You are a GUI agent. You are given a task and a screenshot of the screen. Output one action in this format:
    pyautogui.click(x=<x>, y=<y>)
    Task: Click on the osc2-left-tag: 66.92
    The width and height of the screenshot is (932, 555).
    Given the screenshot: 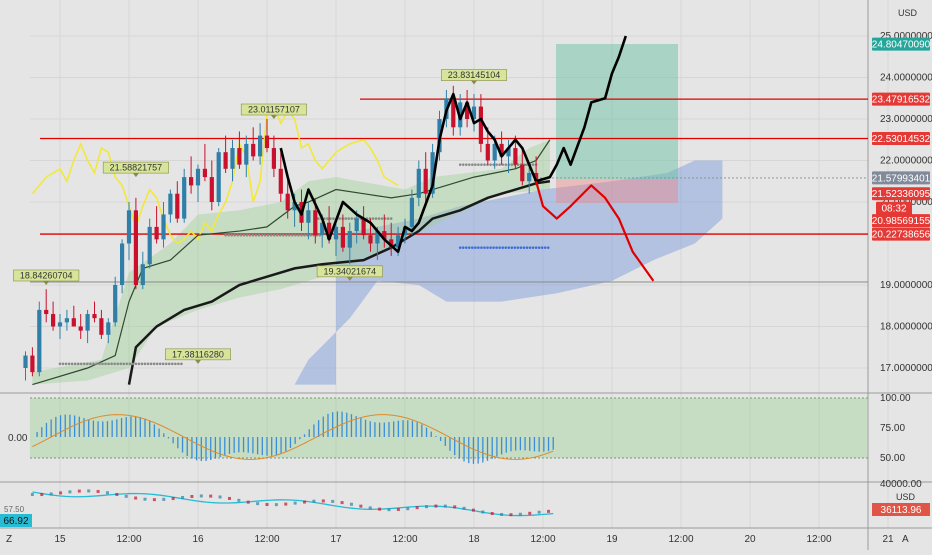 What is the action you would take?
    pyautogui.click(x=15, y=521)
    